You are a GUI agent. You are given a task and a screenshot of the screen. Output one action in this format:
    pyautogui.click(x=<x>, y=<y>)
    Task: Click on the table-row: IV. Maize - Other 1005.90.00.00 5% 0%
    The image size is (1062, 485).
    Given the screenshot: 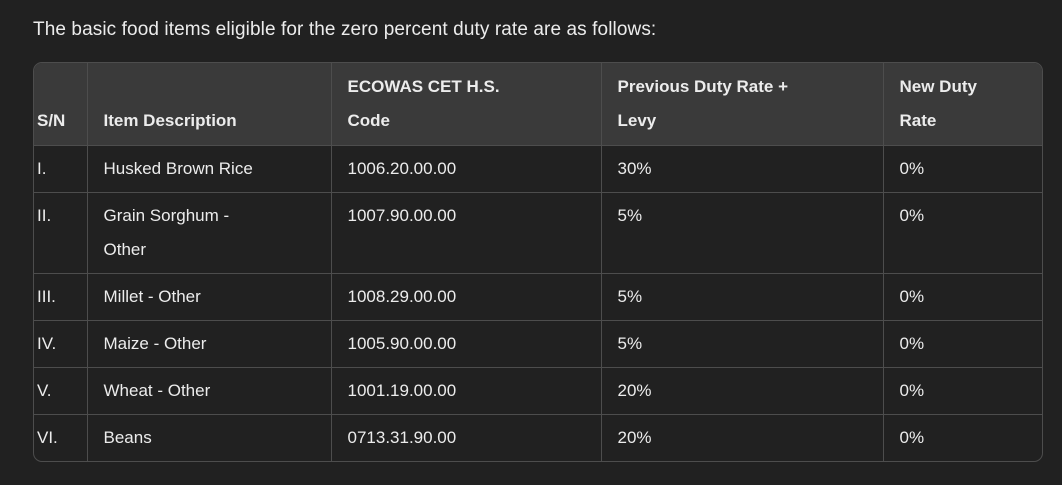 What is the action you would take?
    pyautogui.click(x=538, y=344)
    